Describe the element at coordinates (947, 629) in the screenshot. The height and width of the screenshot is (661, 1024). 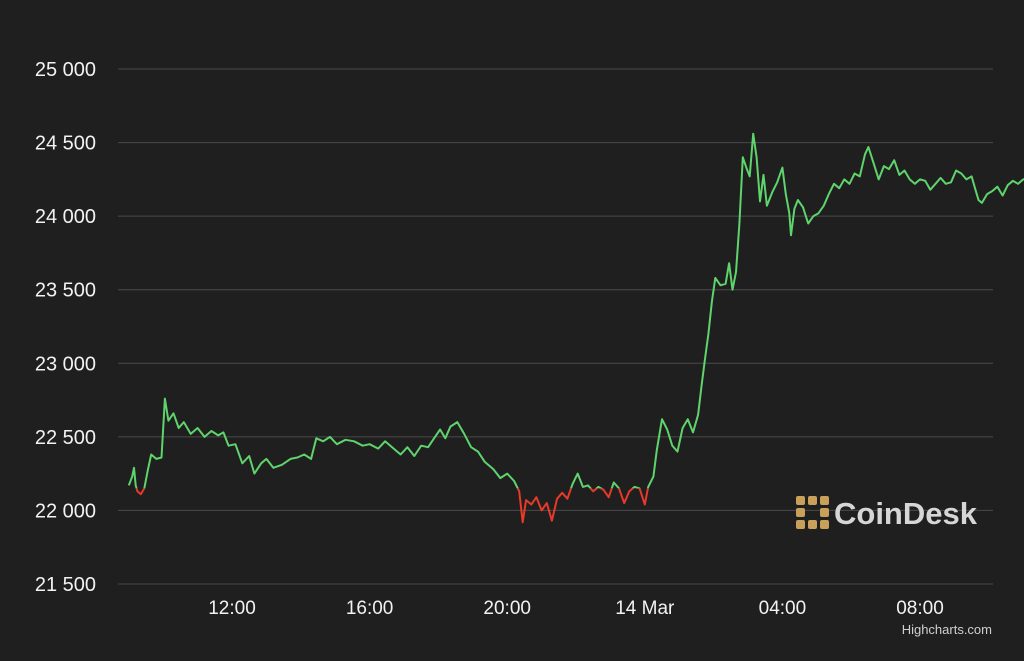
I see `highcharts-credit: Highcharts.com` at that location.